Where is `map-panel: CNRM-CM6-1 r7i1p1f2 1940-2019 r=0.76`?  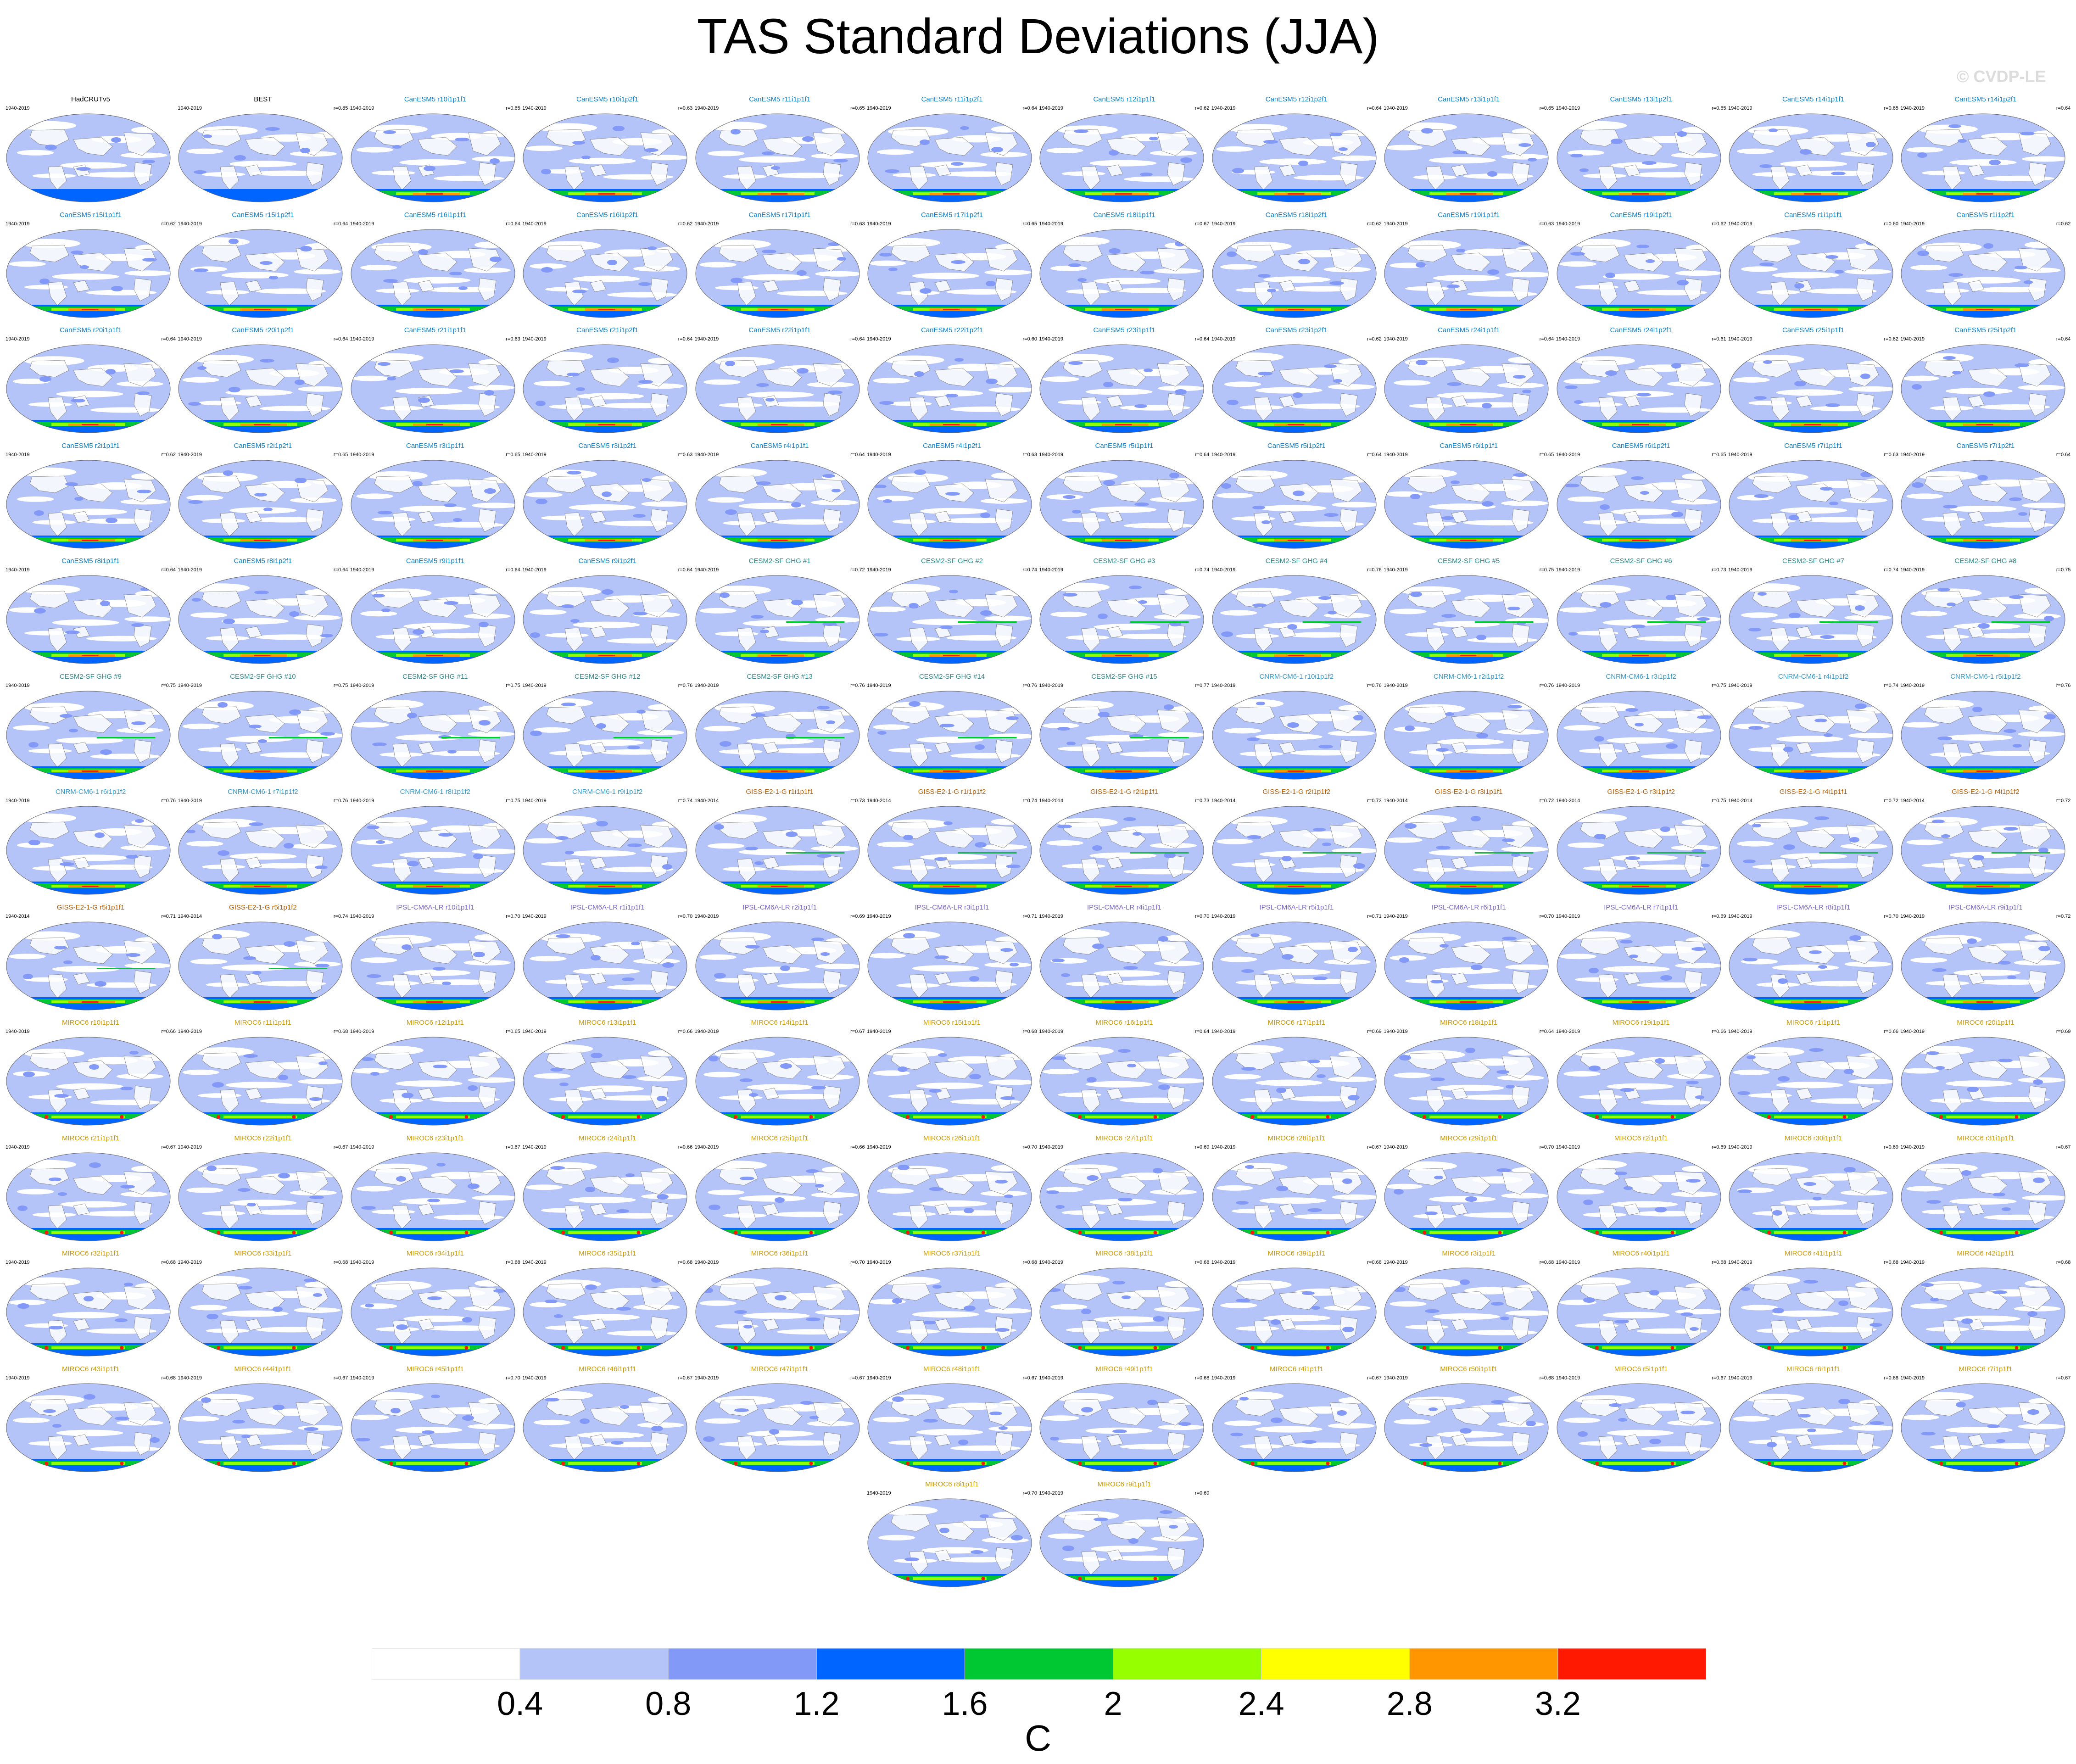
map-panel: CNRM-CM6-1 r7i1p1f2 1940-2019 r=0.76 is located at coordinates (263, 845).